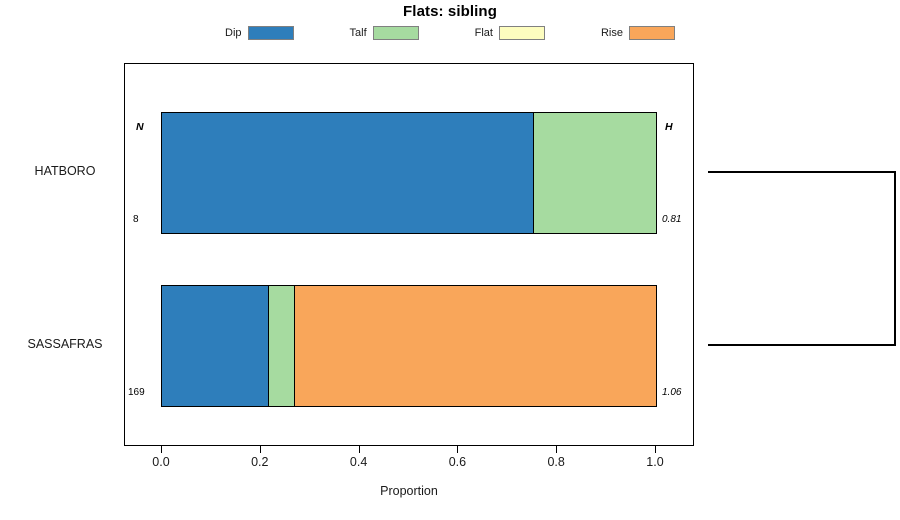 This screenshot has height=520, width=900. I want to click on annotation-h-header: H, so click(669, 127).